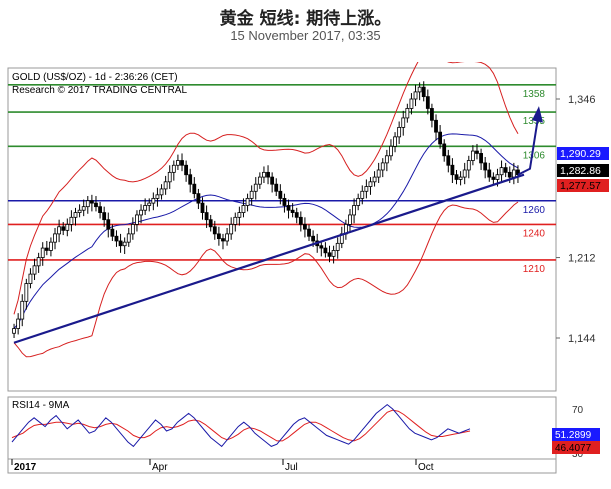  Describe the element at coordinates (582, 100) in the screenshot. I see `price-tick-label: 1,346` at that location.